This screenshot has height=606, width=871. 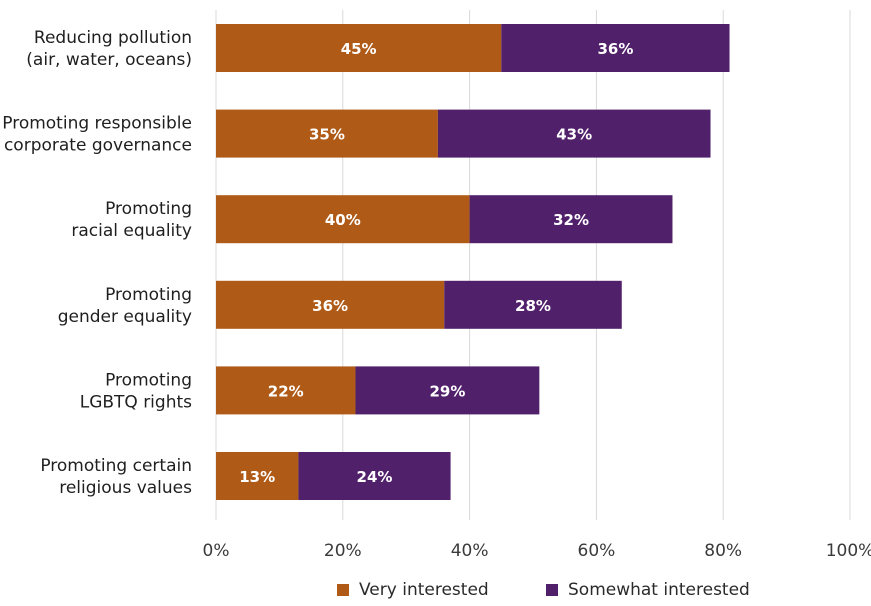 I want to click on x-axis-ticks: 0% 20% 40% 60% 80% 100%, so click(x=537, y=551).